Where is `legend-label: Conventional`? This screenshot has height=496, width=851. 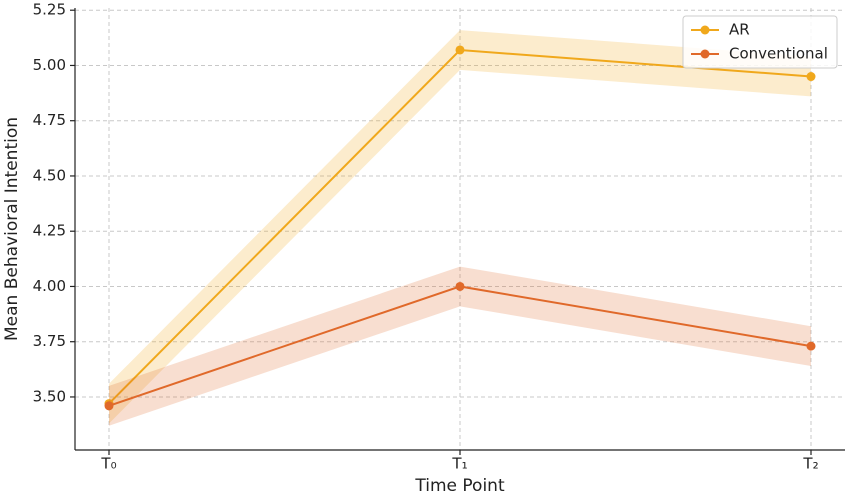 legend-label: Conventional is located at coordinates (778, 54).